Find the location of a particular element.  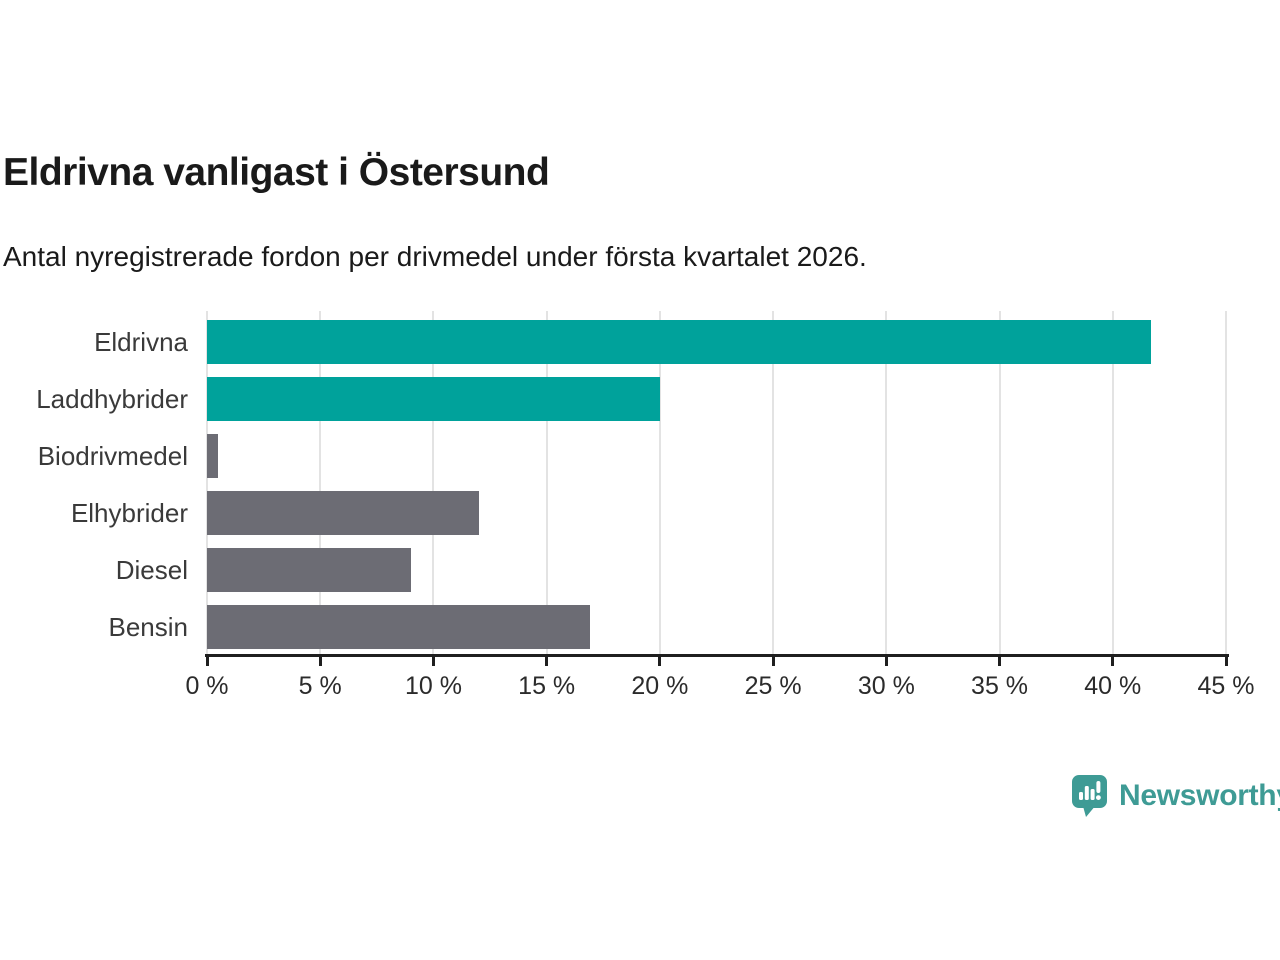

bar-eldrivna is located at coordinates (679, 341).